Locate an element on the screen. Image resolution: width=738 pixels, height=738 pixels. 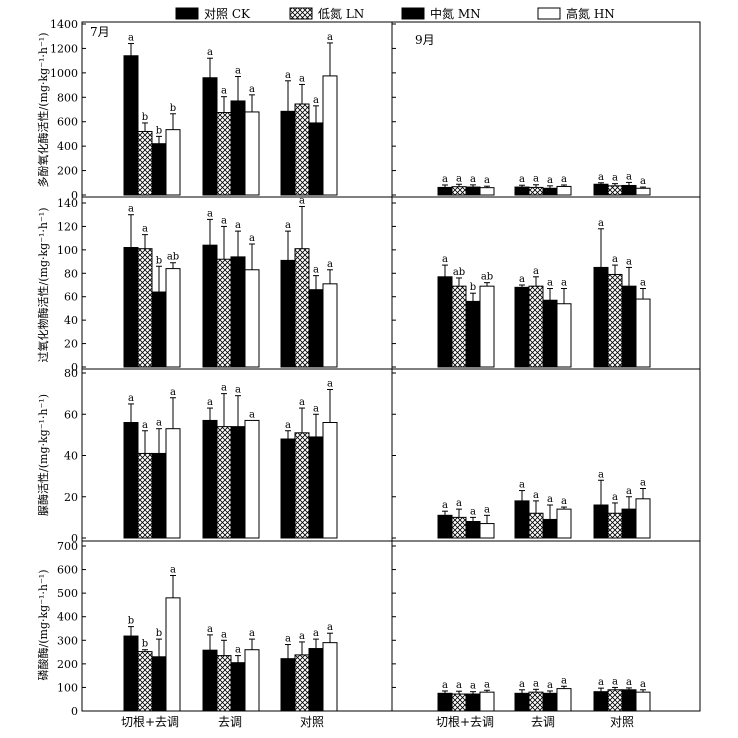
bar-july-panel1-g2-ck is located at coordinates (210, 136).